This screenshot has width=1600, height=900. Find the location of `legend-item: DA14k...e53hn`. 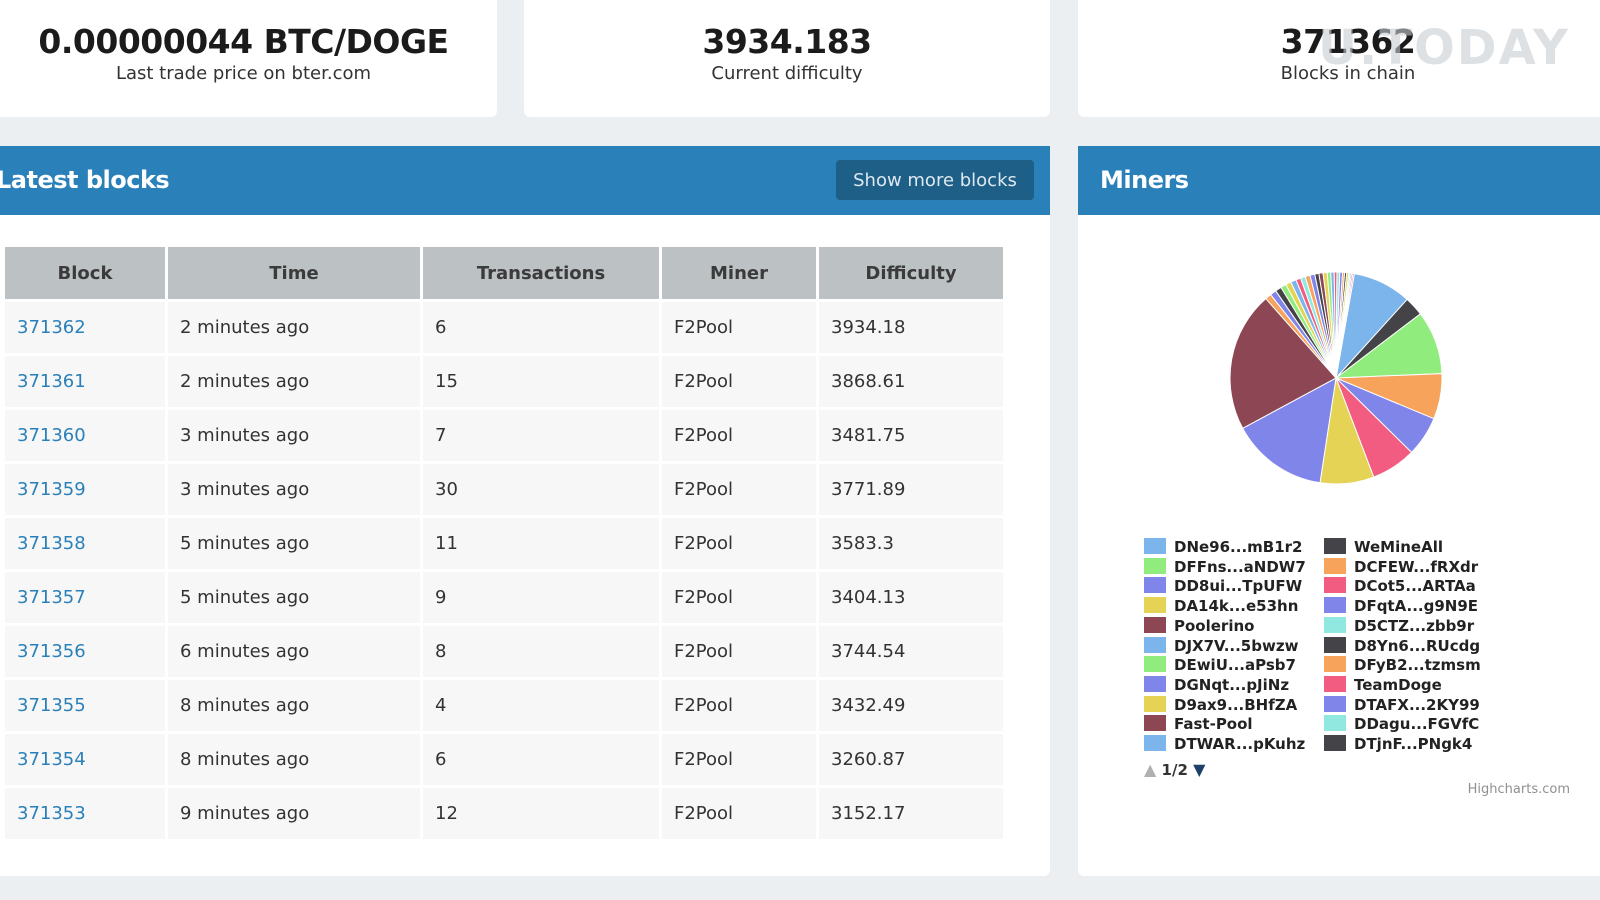

legend-item: DA14k...e53hn is located at coordinates (1221, 607).